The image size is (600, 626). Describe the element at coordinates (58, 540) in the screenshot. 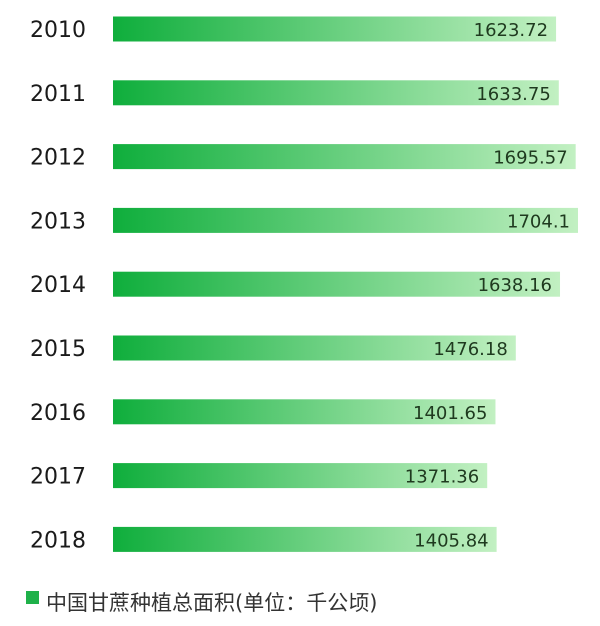

I see `category-label-2018: 2018` at that location.